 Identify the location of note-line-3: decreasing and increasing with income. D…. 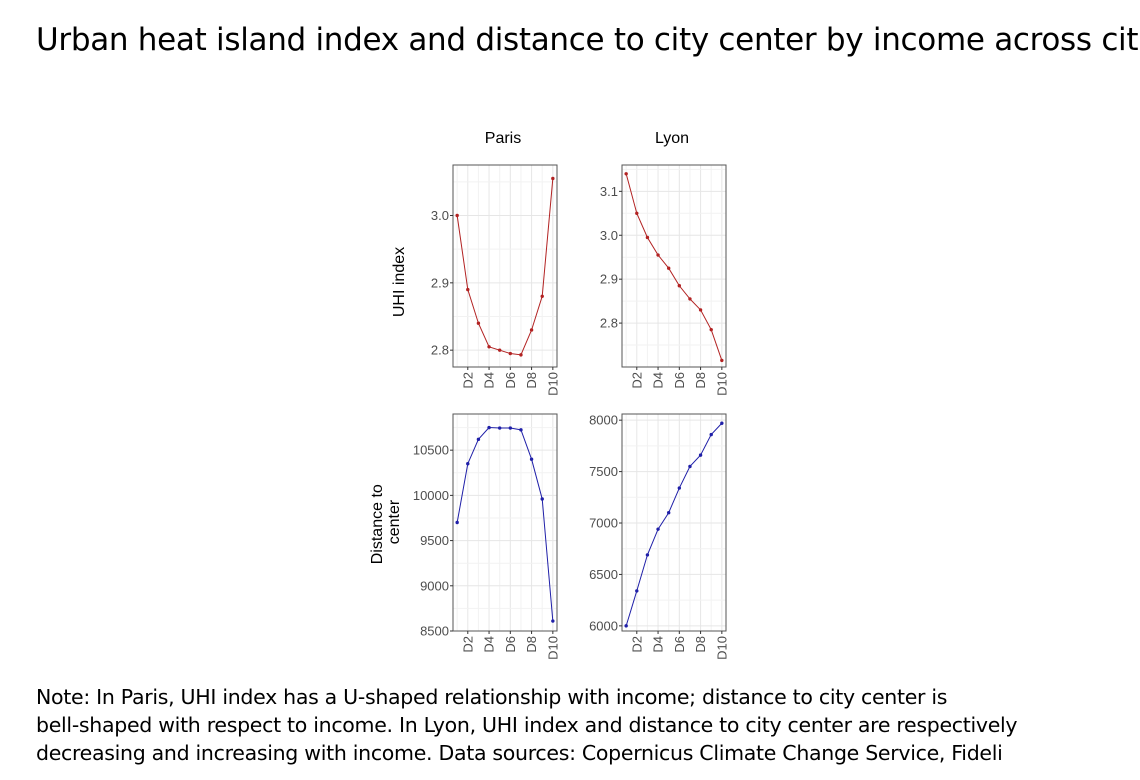
(519, 753).